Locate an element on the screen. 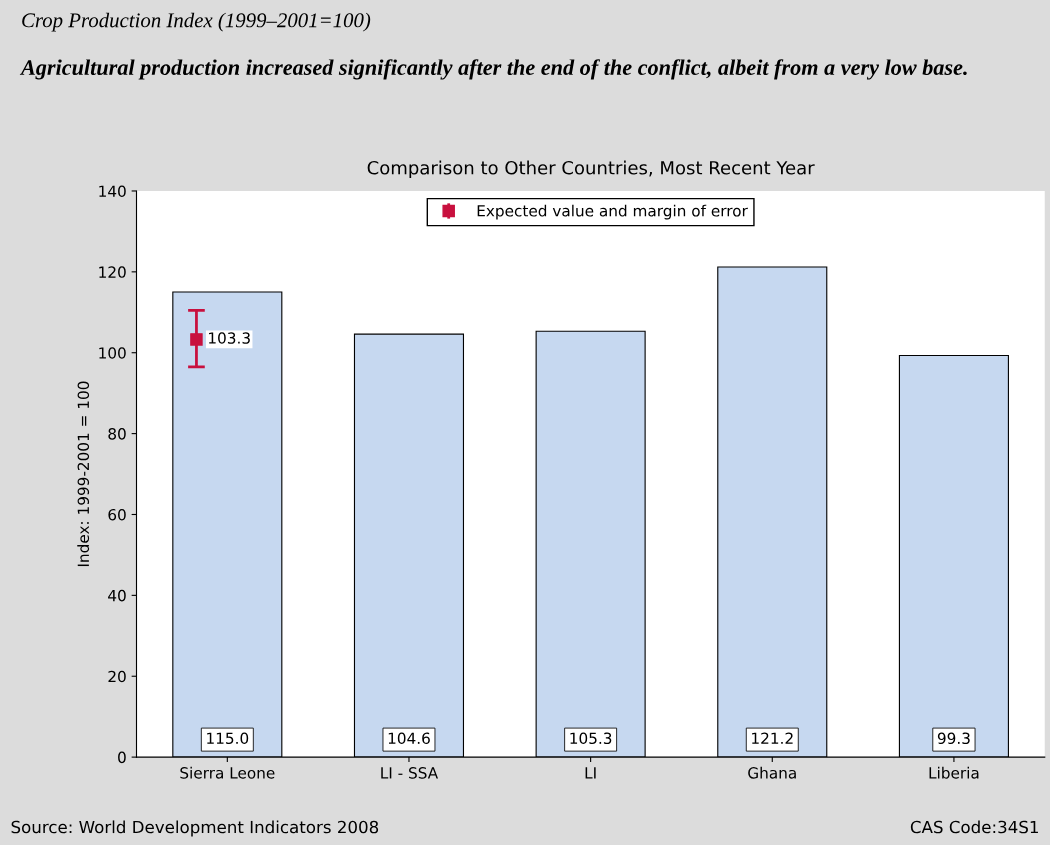 This screenshot has height=845, width=1050. chart-title: Comparison to Other Countries, Most Recent Year is located at coordinates (591, 169).